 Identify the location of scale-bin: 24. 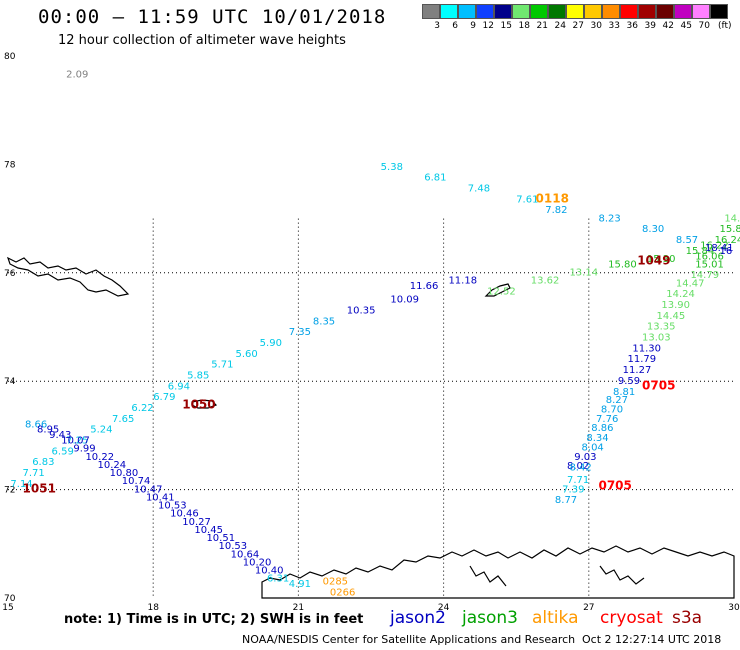
(557, 21).